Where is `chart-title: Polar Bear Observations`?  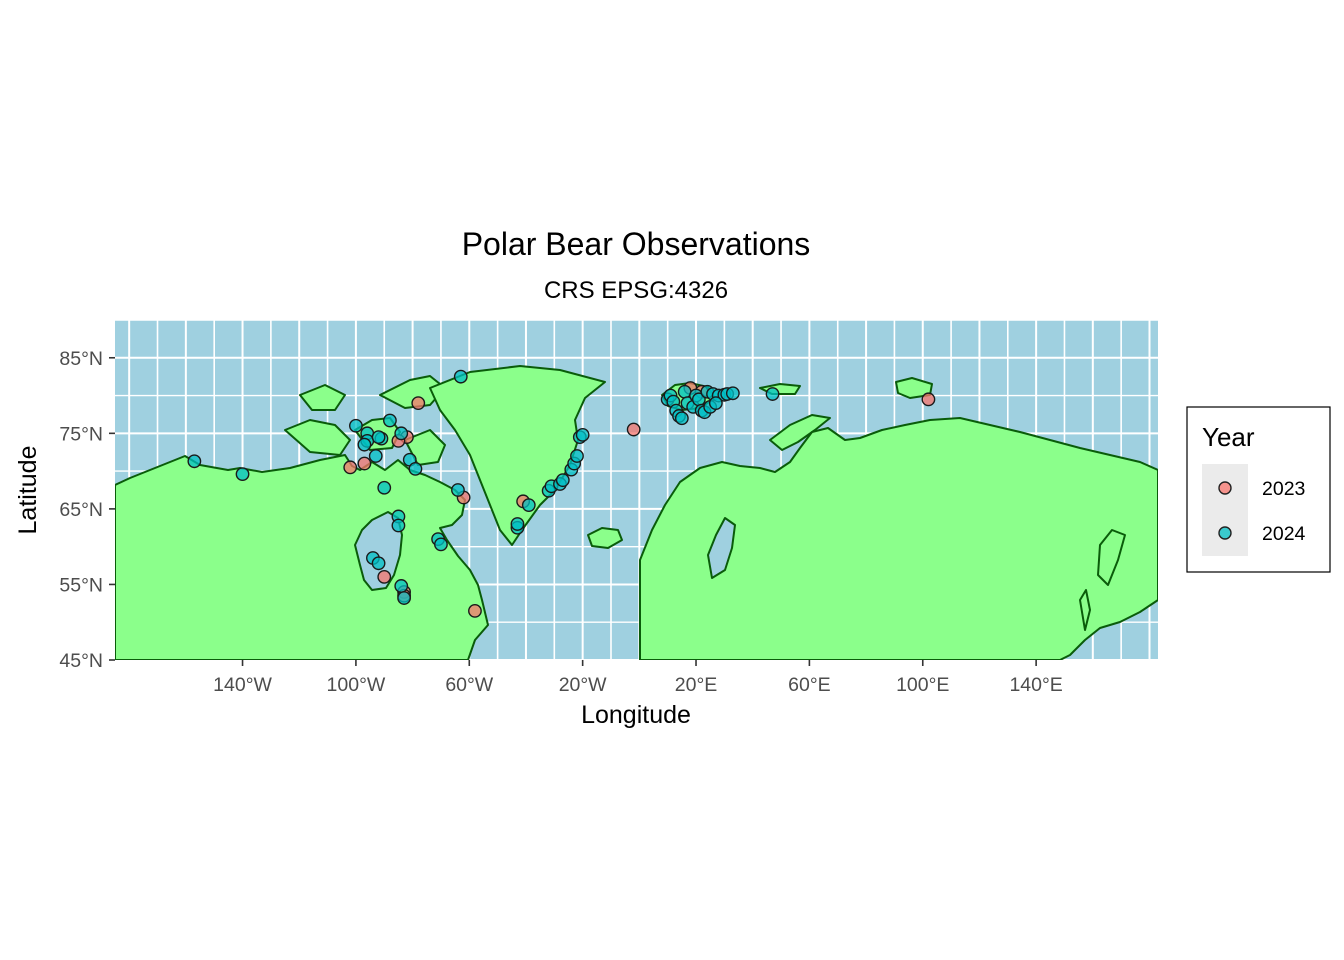
chart-title: Polar Bear Observations is located at coordinates (636, 244).